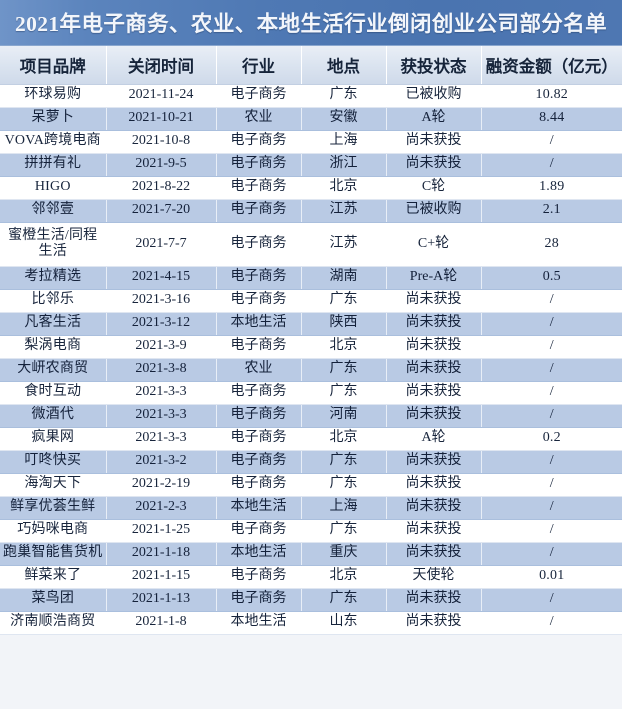 The image size is (622, 709). What do you see at coordinates (161, 577) in the screenshot?
I see `table-cell-date: 2021-1-15` at bounding box center [161, 577].